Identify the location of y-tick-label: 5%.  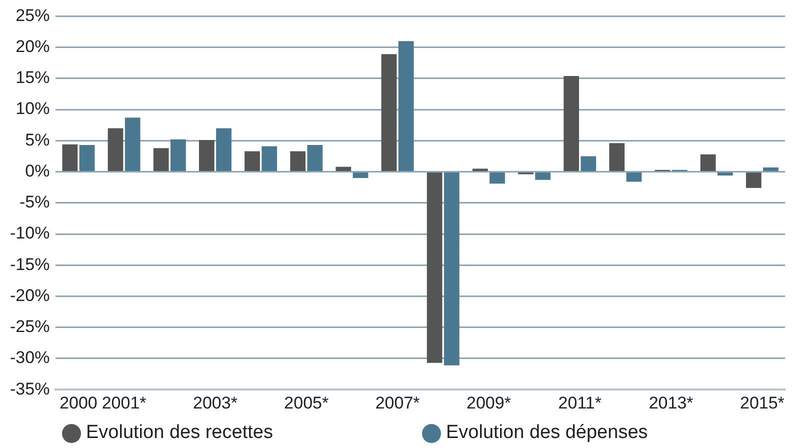
(37, 140).